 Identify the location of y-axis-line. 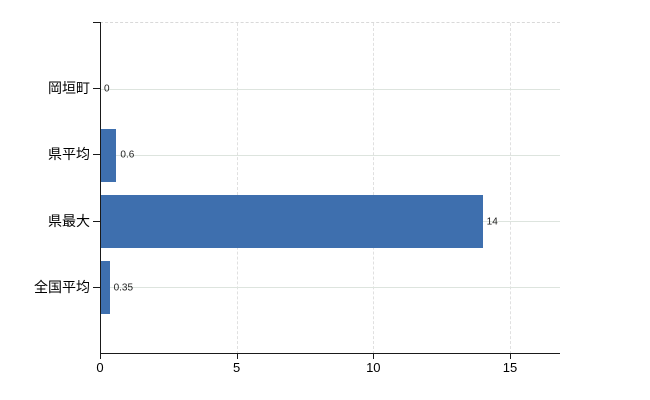
(100, 187).